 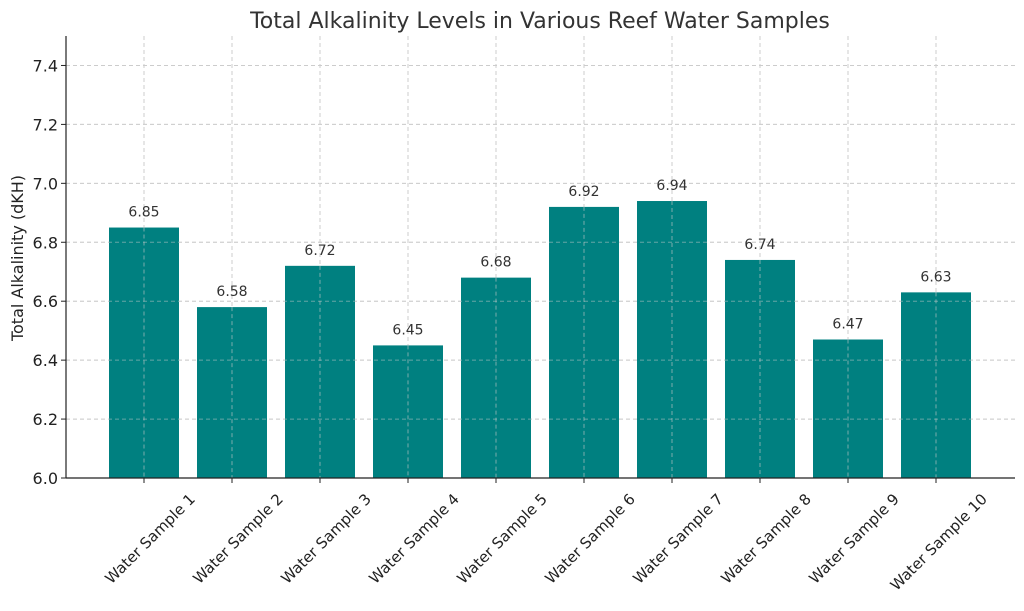 I want to click on x-tick-label: Water Sample 8, so click(x=765, y=538).